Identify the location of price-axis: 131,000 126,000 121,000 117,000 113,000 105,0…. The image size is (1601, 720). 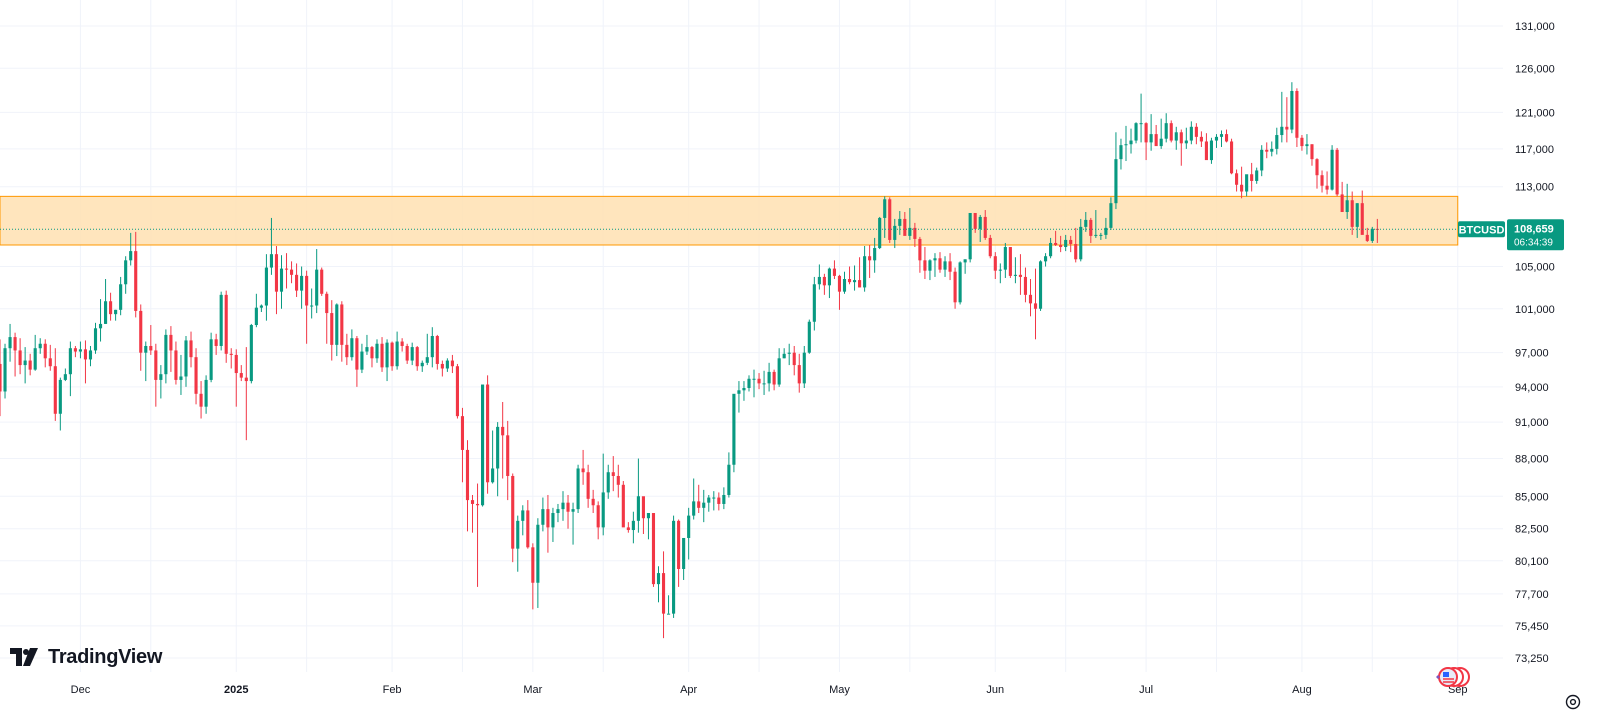
(1535, 343).